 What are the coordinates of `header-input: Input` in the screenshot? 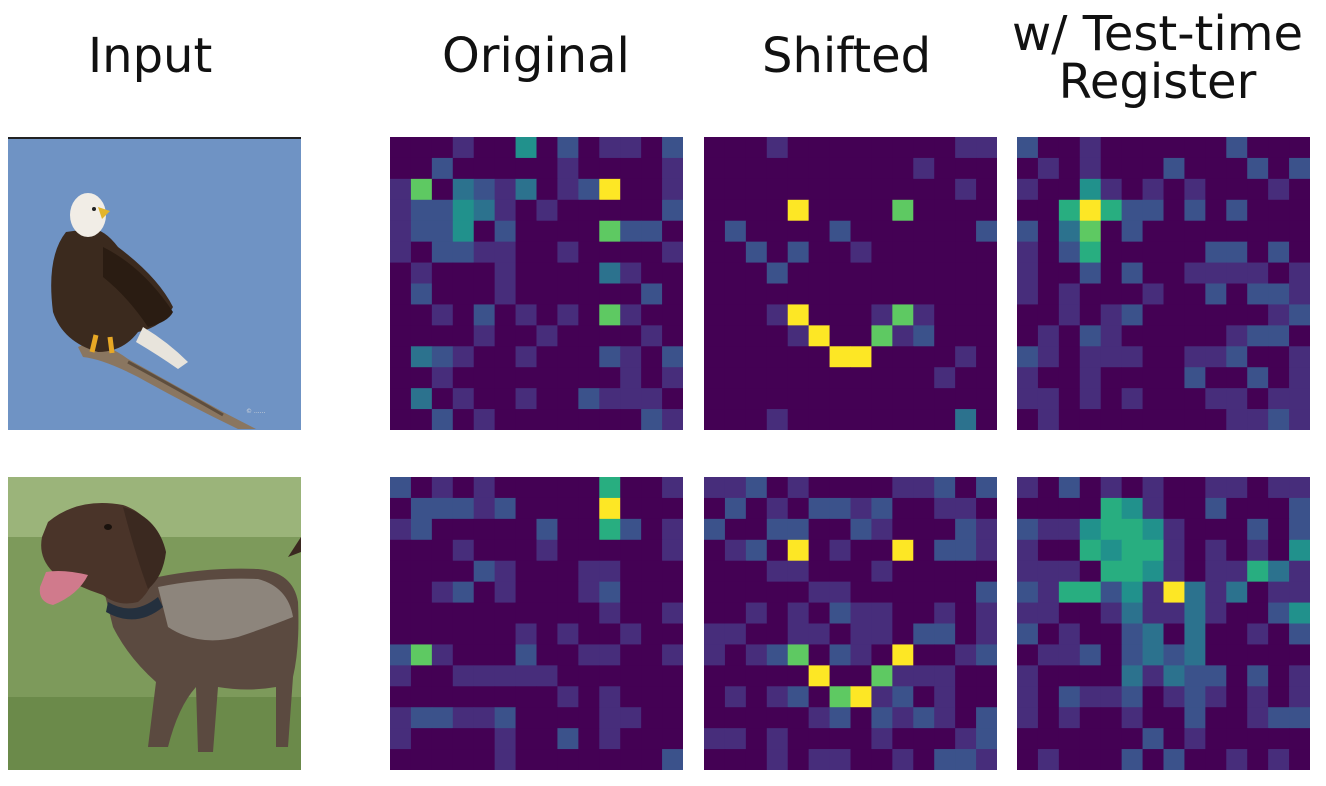 It's located at (150, 56).